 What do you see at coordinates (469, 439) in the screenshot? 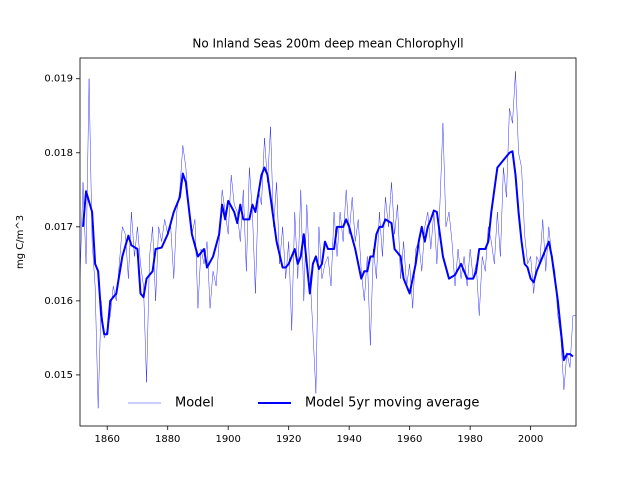
I see `x-tick-label: 1980` at bounding box center [469, 439].